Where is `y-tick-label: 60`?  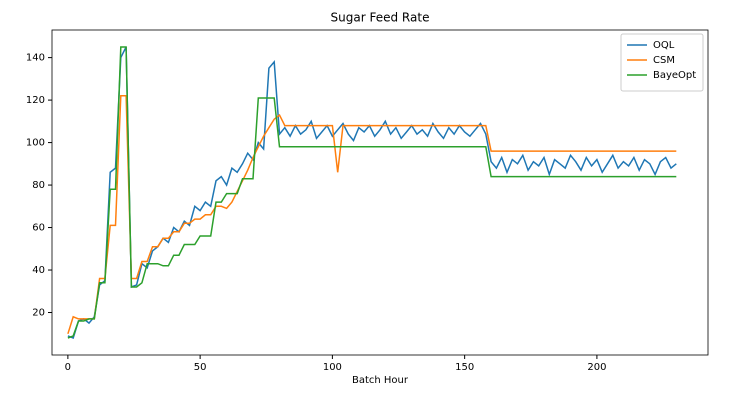
y-tick-label: 60 is located at coordinates (38, 228).